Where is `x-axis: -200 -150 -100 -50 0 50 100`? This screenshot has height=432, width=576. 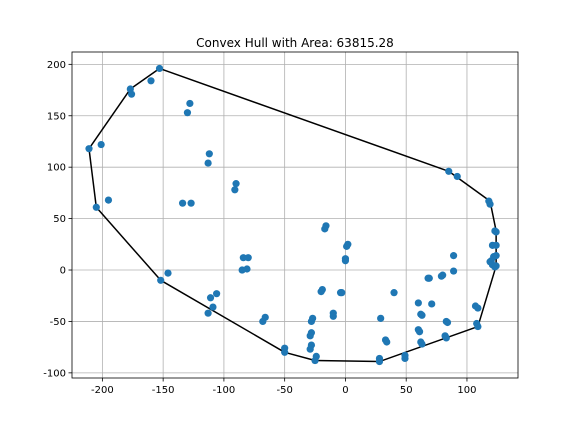
x-axis: -200 -150 -100 -50 0 50 100 is located at coordinates (284, 387).